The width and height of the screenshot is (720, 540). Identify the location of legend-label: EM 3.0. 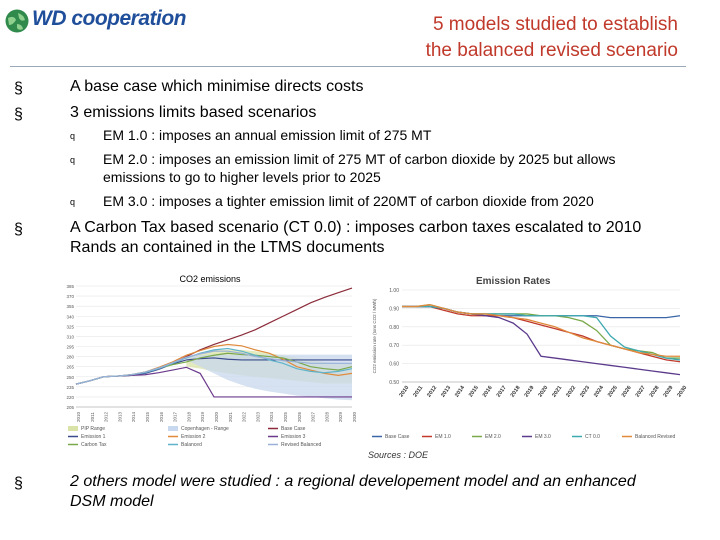
(543, 437).